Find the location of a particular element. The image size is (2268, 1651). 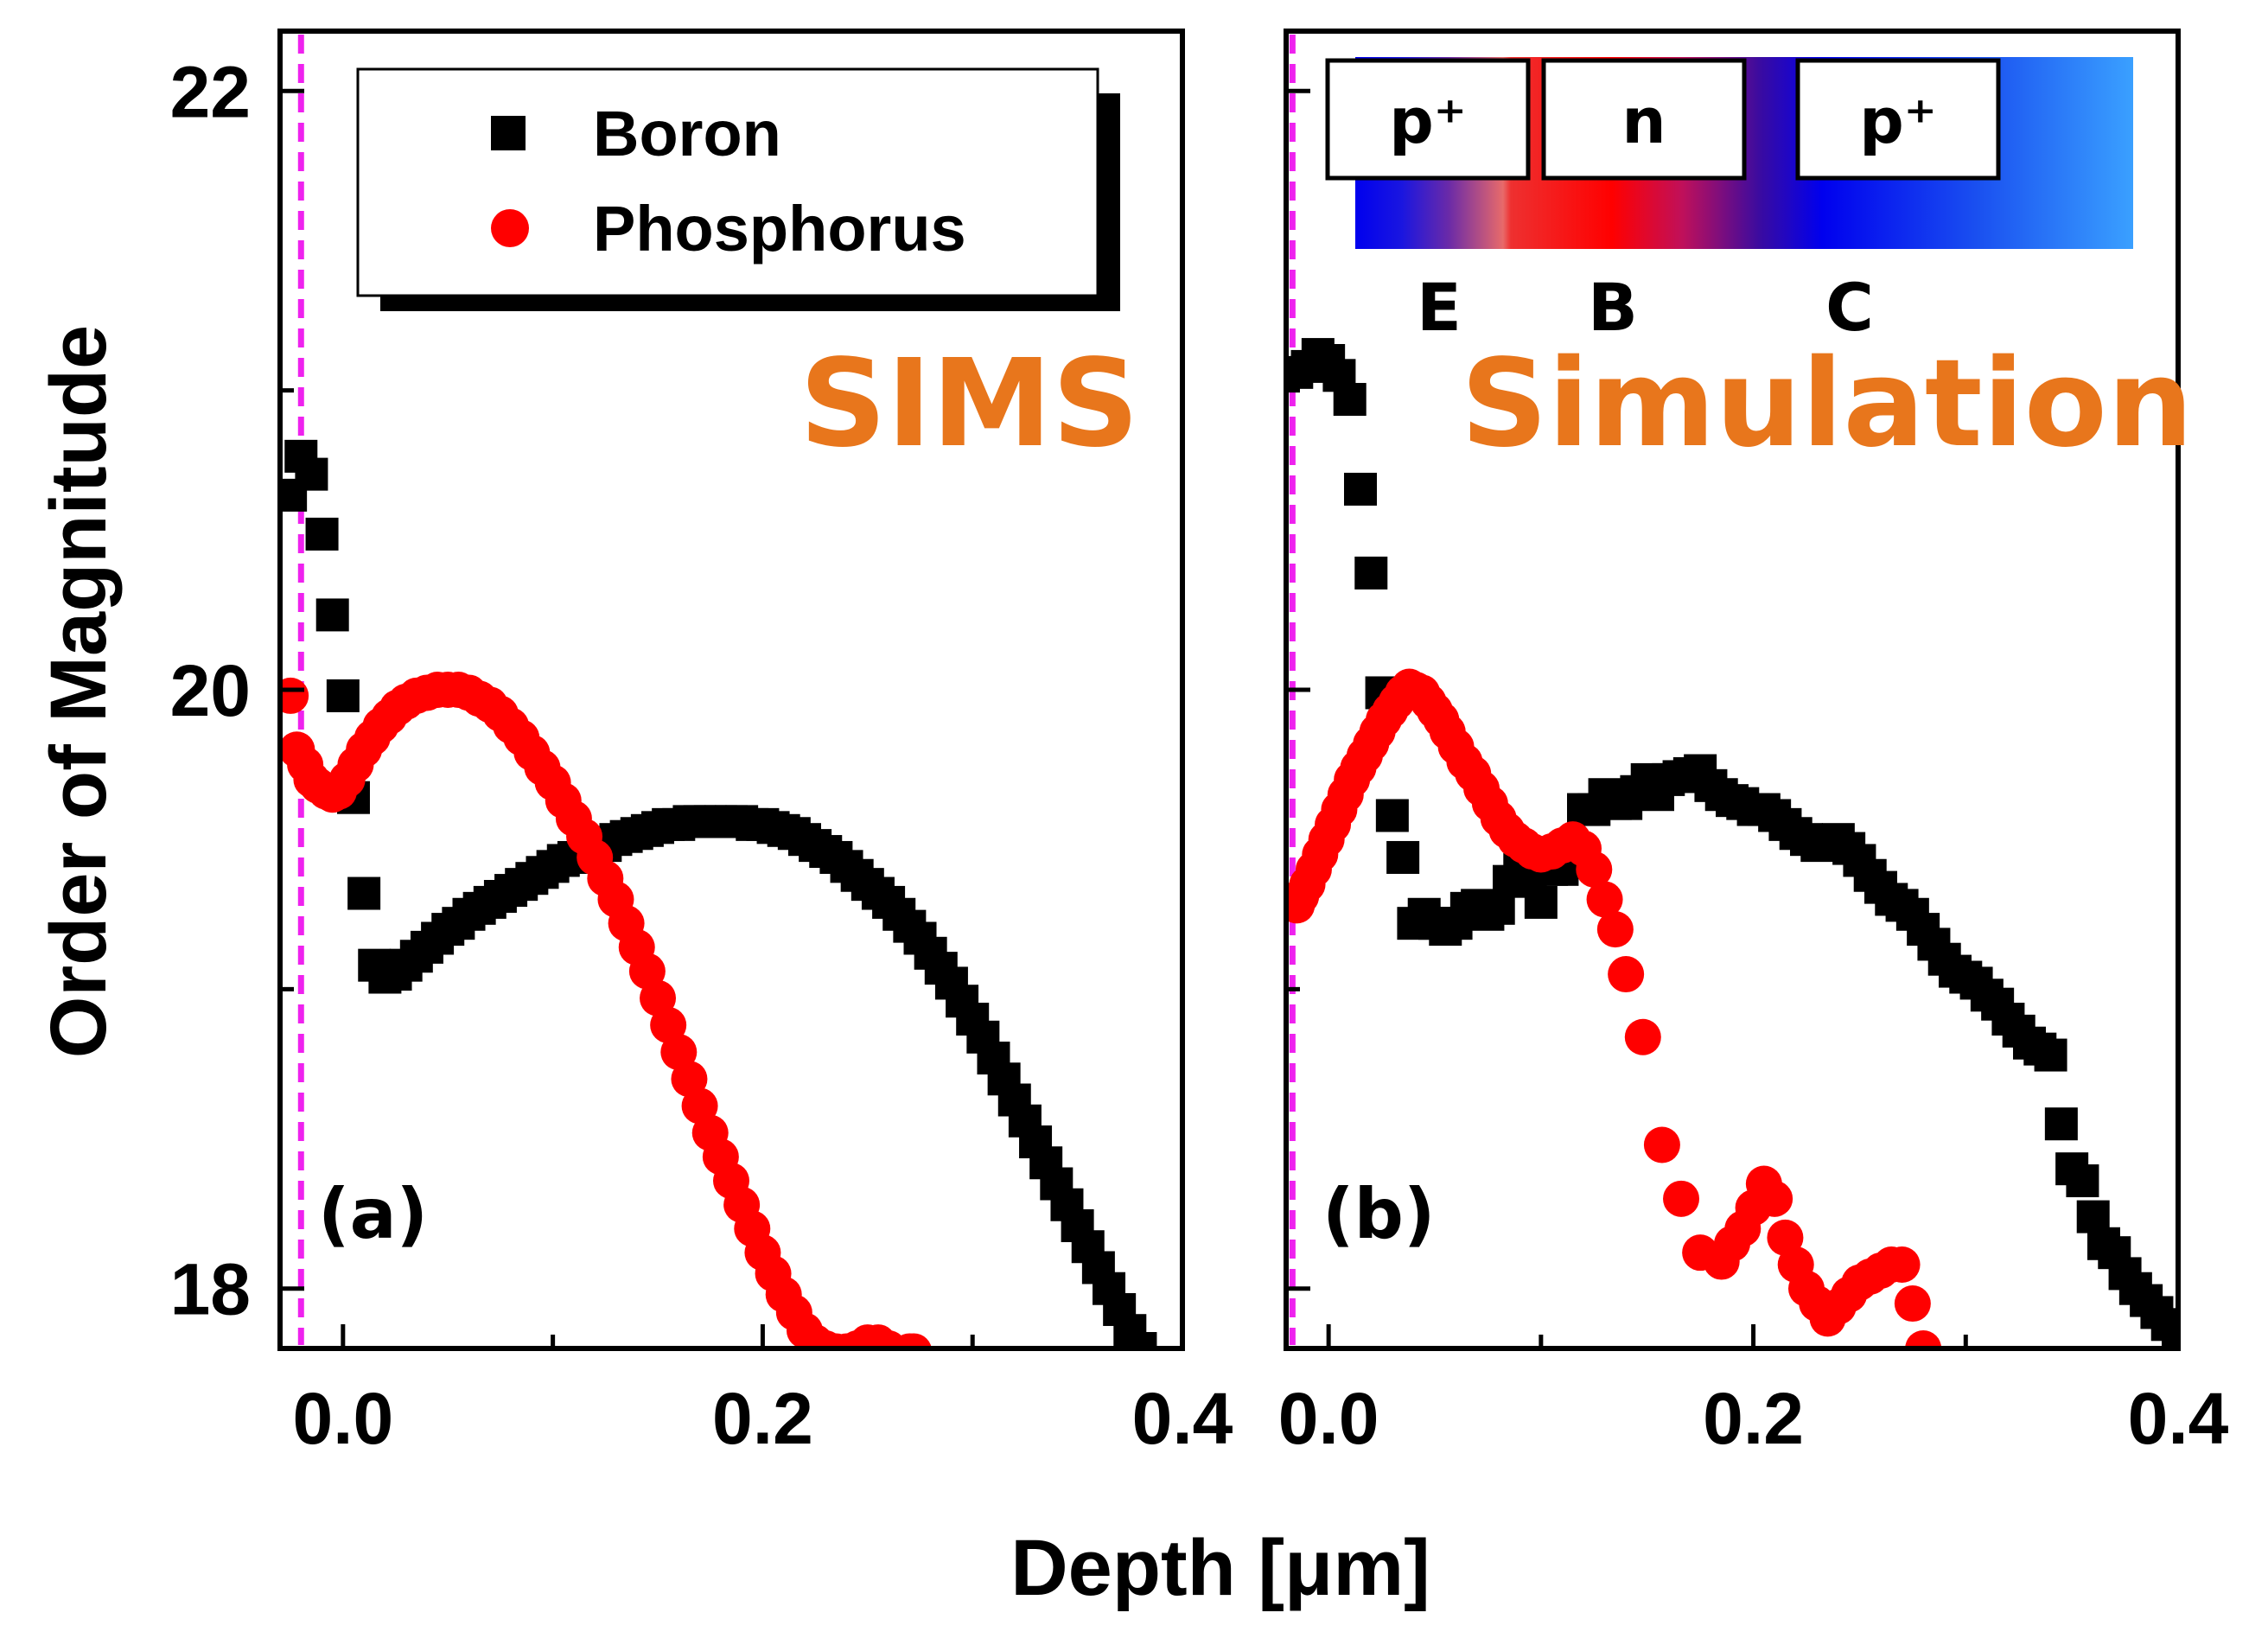

legend-box is located at coordinates (727, 182).